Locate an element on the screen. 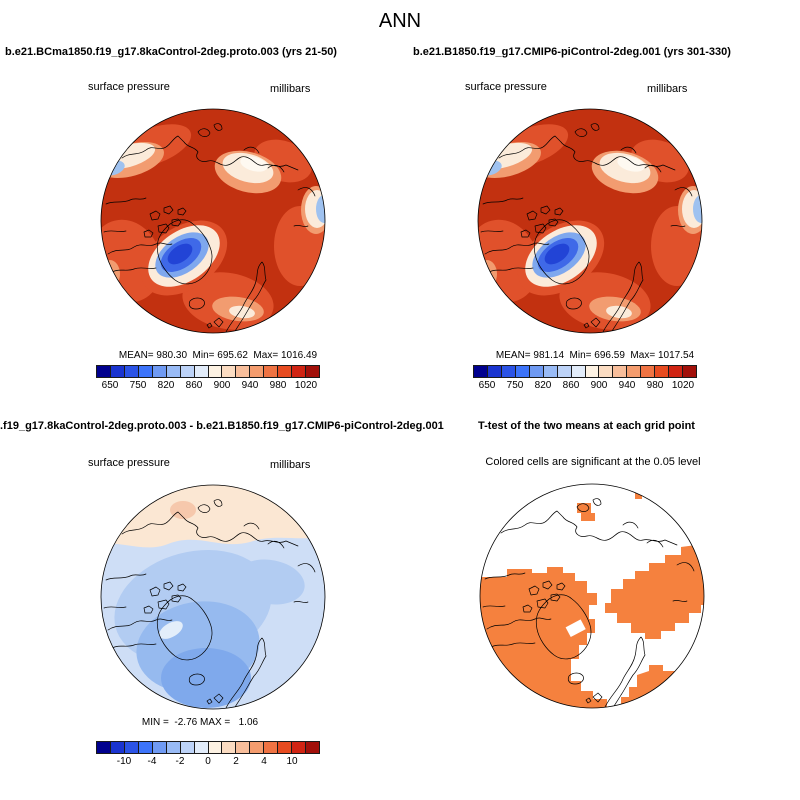  stats-top-right: MEAN= 981.14 Min= 696.59 Max= 1017.54 is located at coordinates (595, 355).